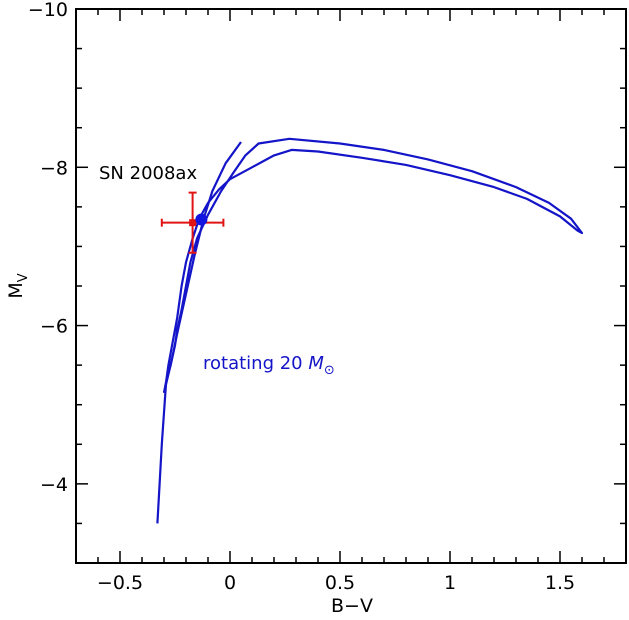  I want to click on track-label: rotating 20 M⊙, so click(269, 365).